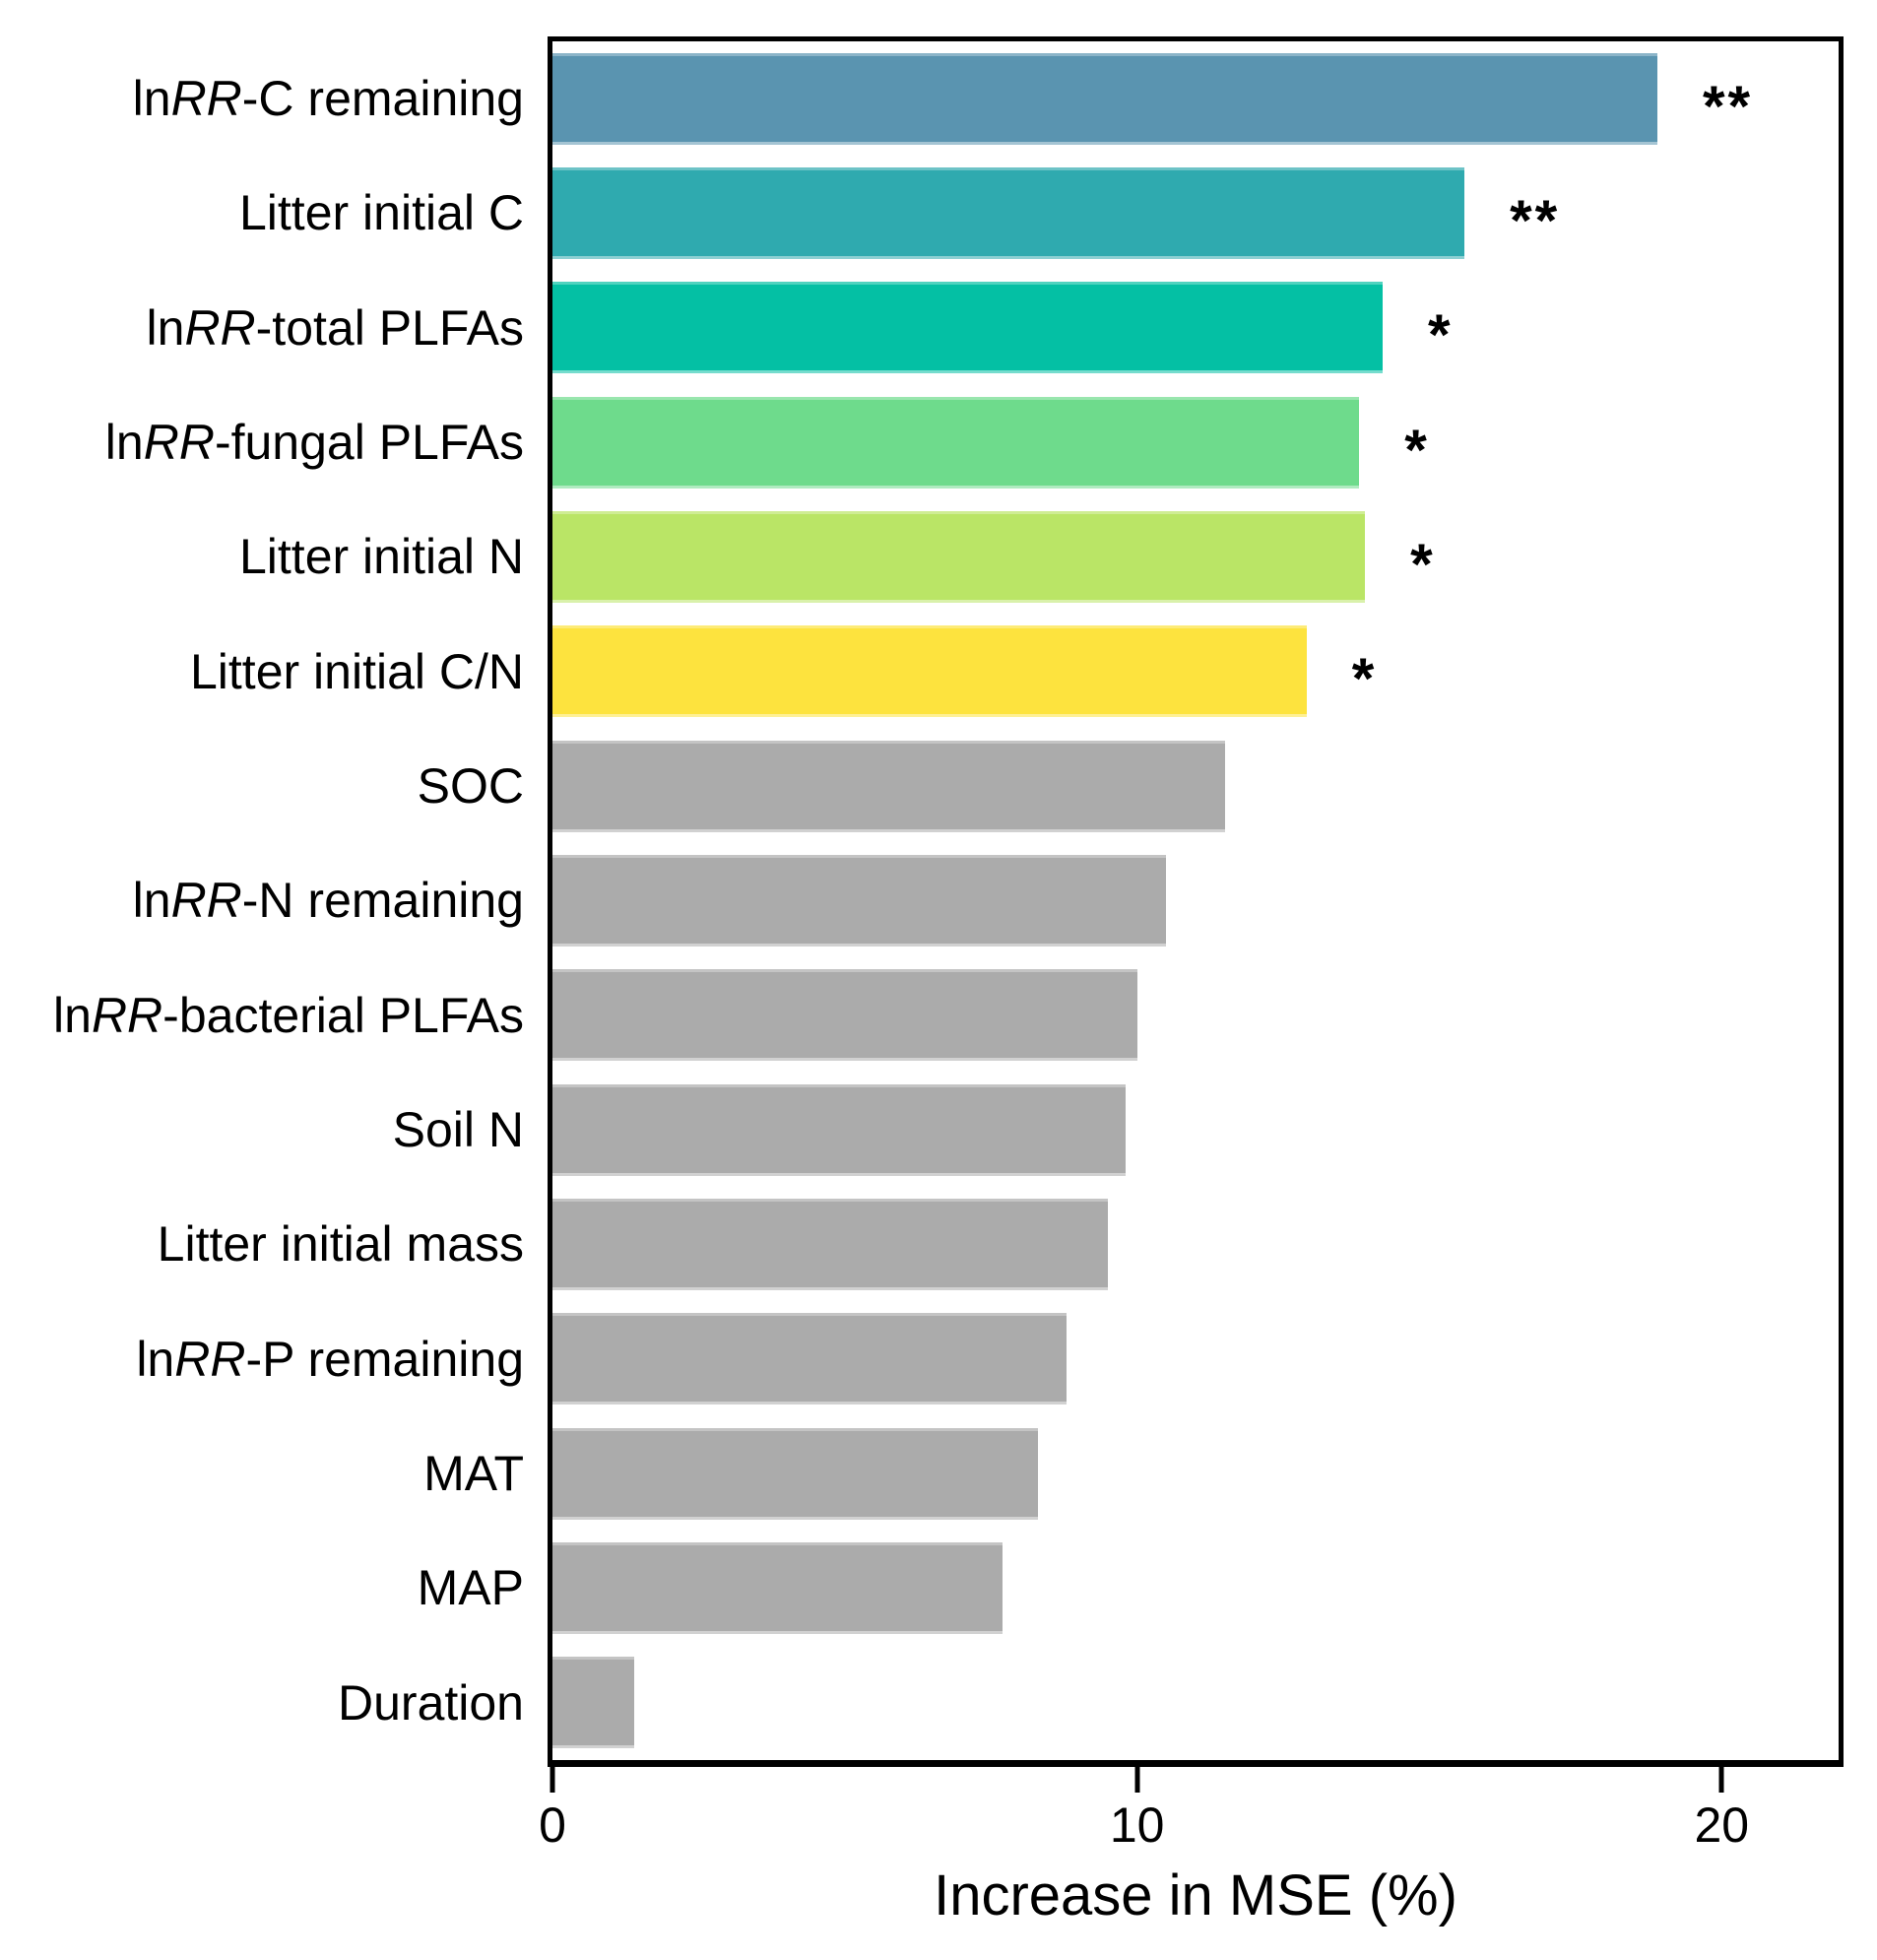  I want to click on x-tick-label: 20, so click(1722, 1825).